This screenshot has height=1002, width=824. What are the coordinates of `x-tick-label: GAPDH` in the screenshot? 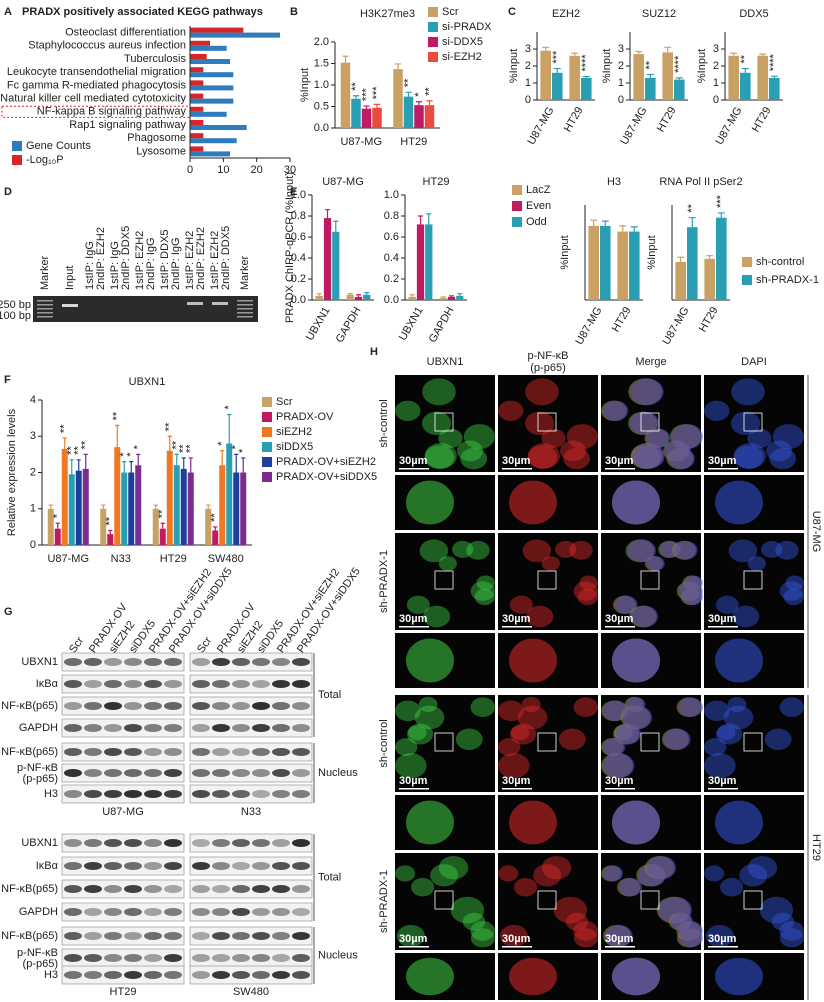 It's located at (349, 325).